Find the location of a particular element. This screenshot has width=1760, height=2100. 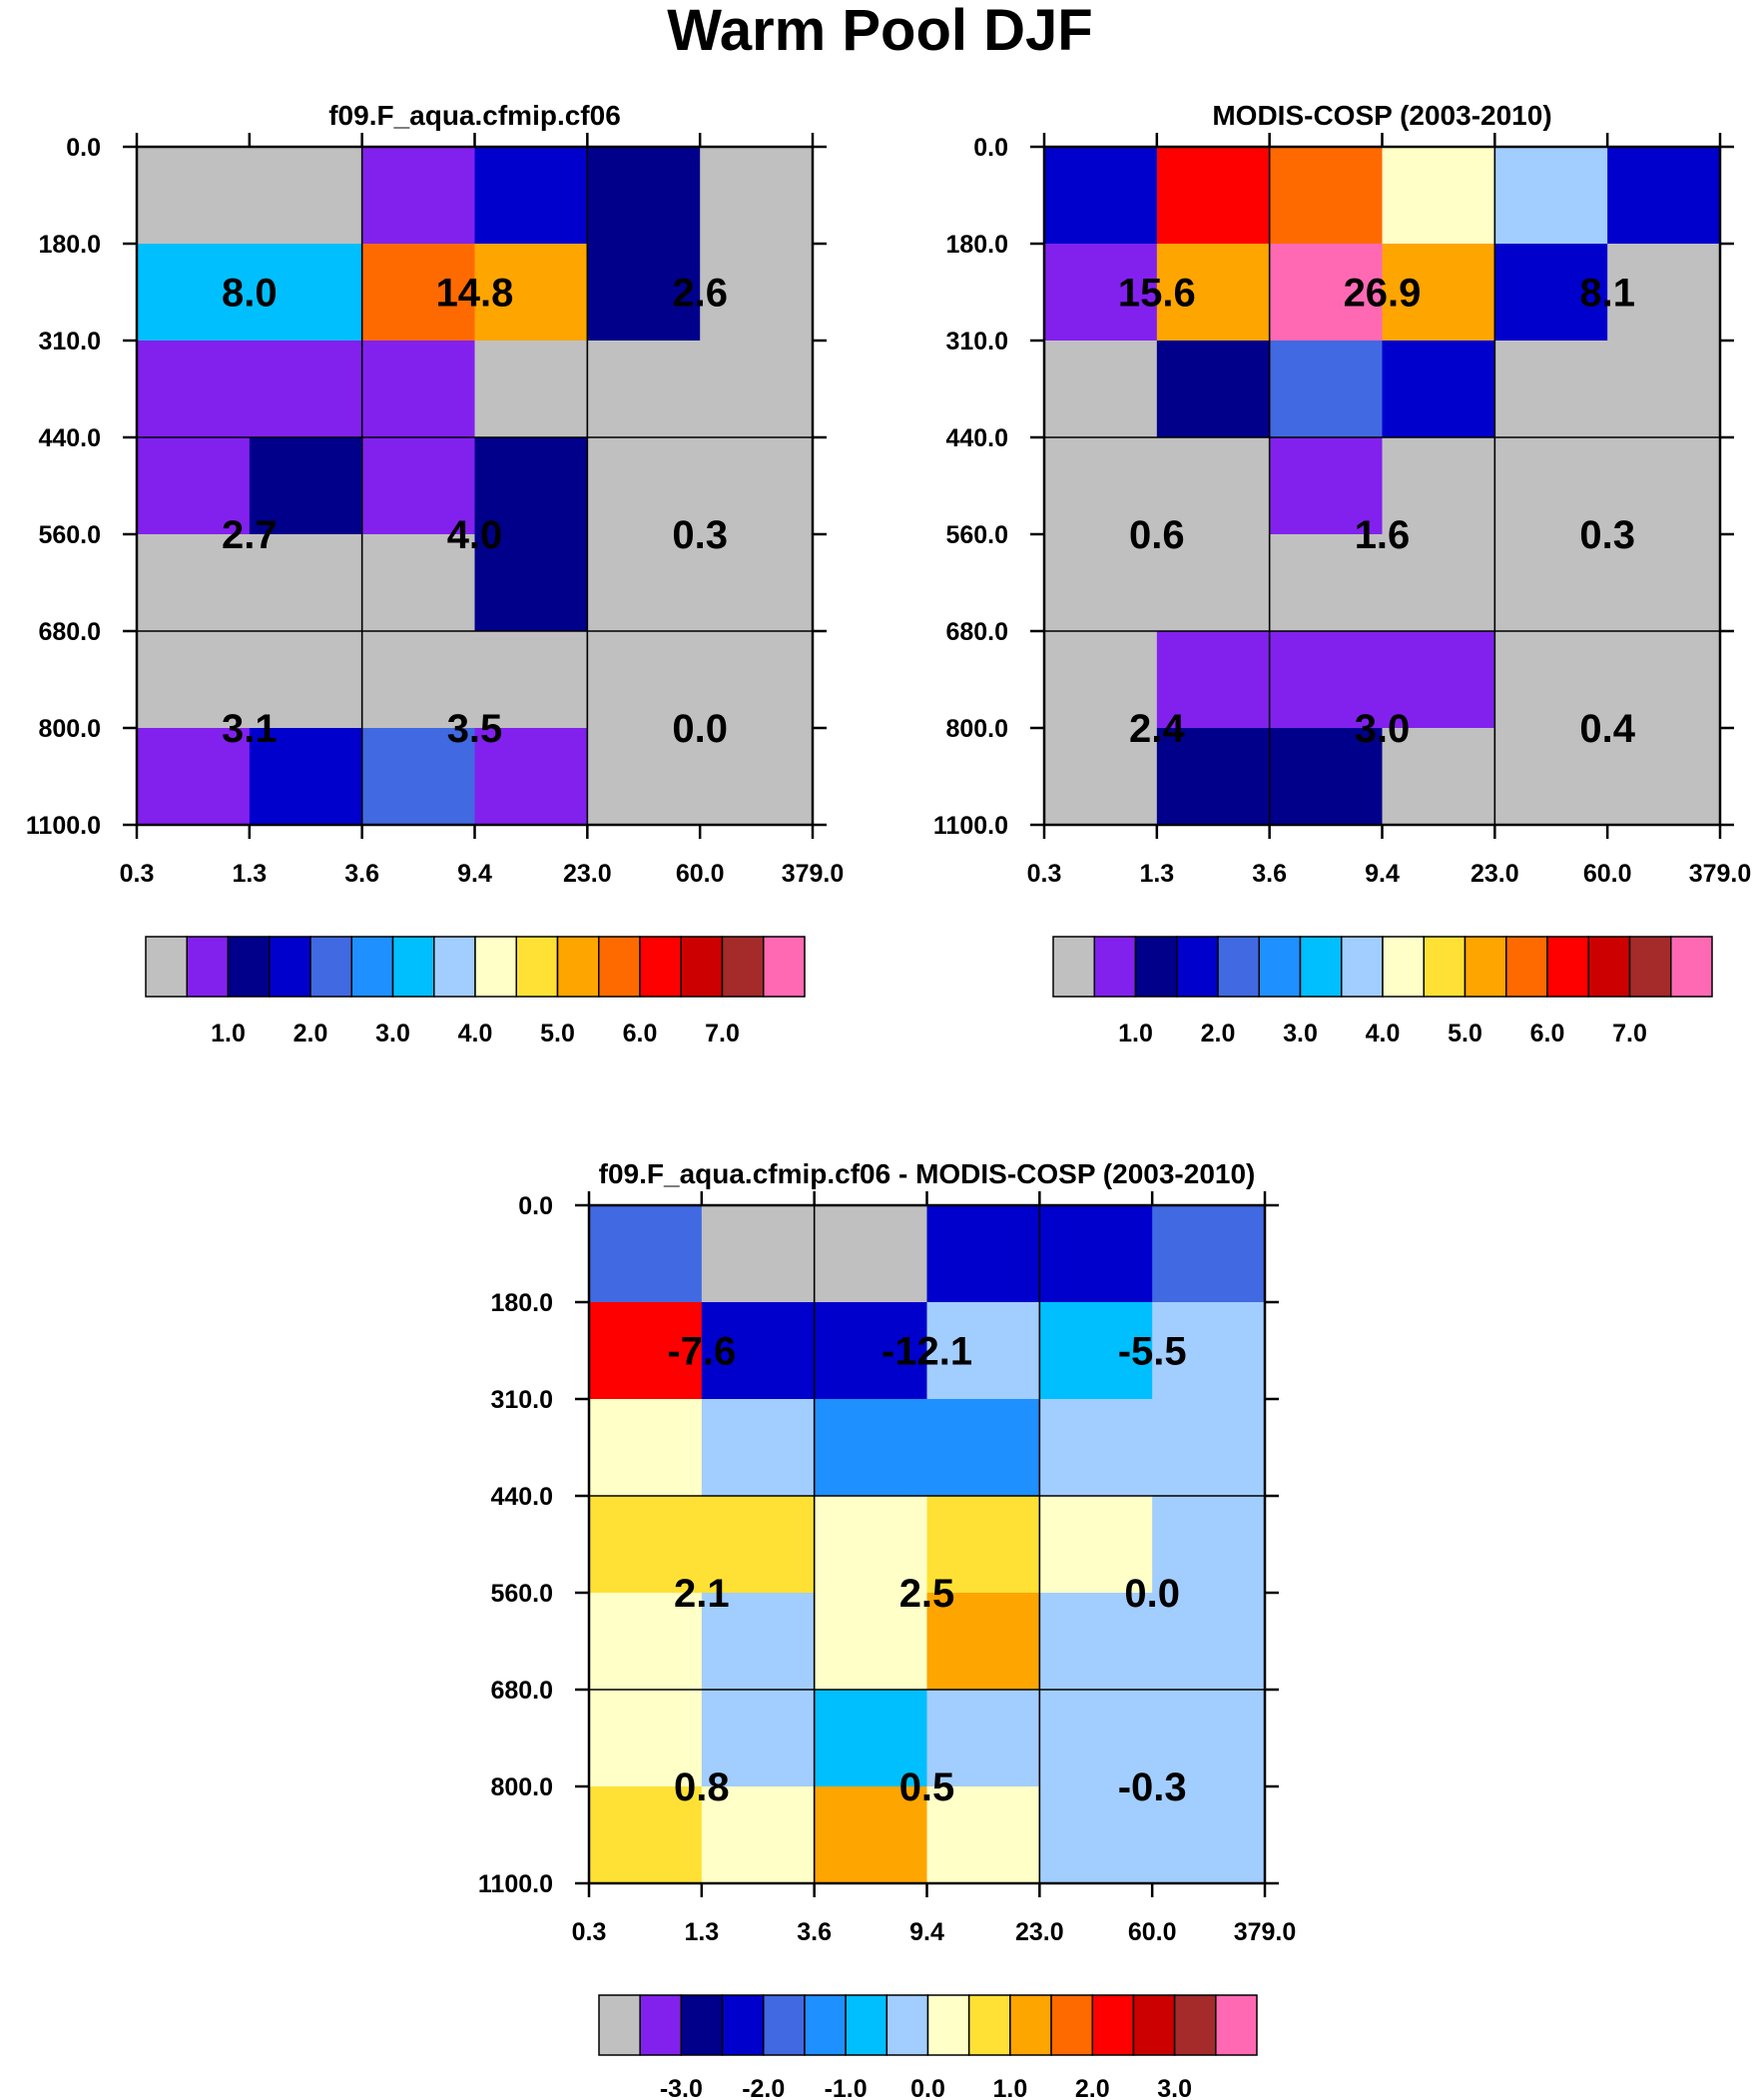

data-label: 0.4 is located at coordinates (1607, 729).